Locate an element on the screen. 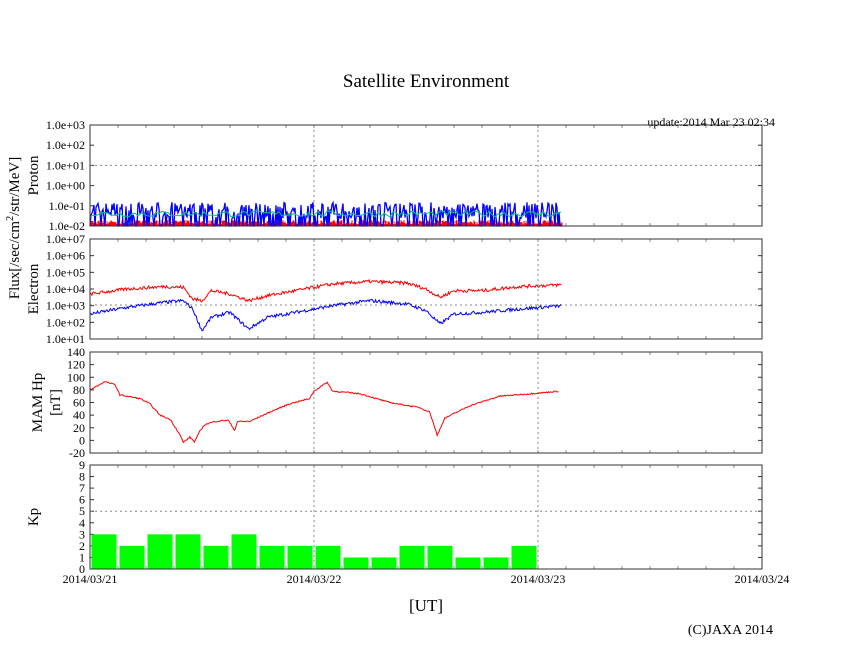 This screenshot has width=846, height=655. update-timestamp: update:2014 Mar 23 02:34 is located at coordinates (711, 122).